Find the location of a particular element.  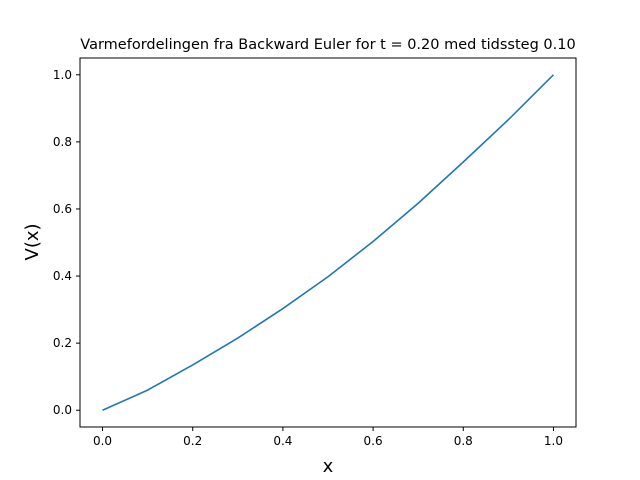

y-tick-label: 0.8 is located at coordinates (62, 142).